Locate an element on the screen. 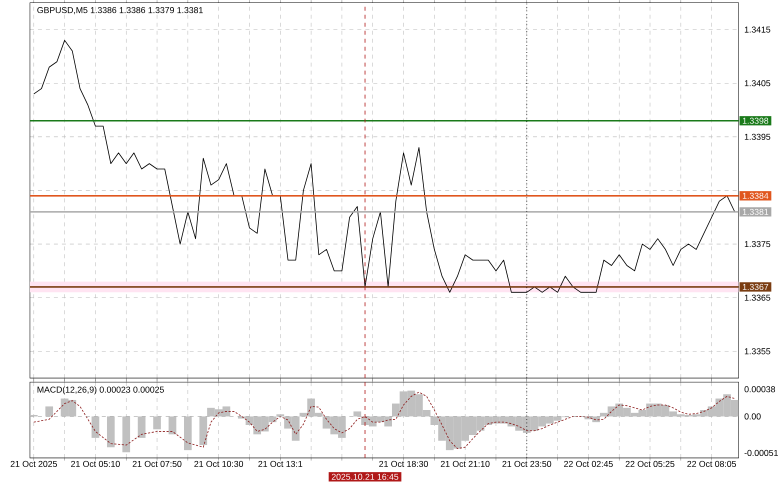  ref-line-label: 1.3384 is located at coordinates (755, 195).